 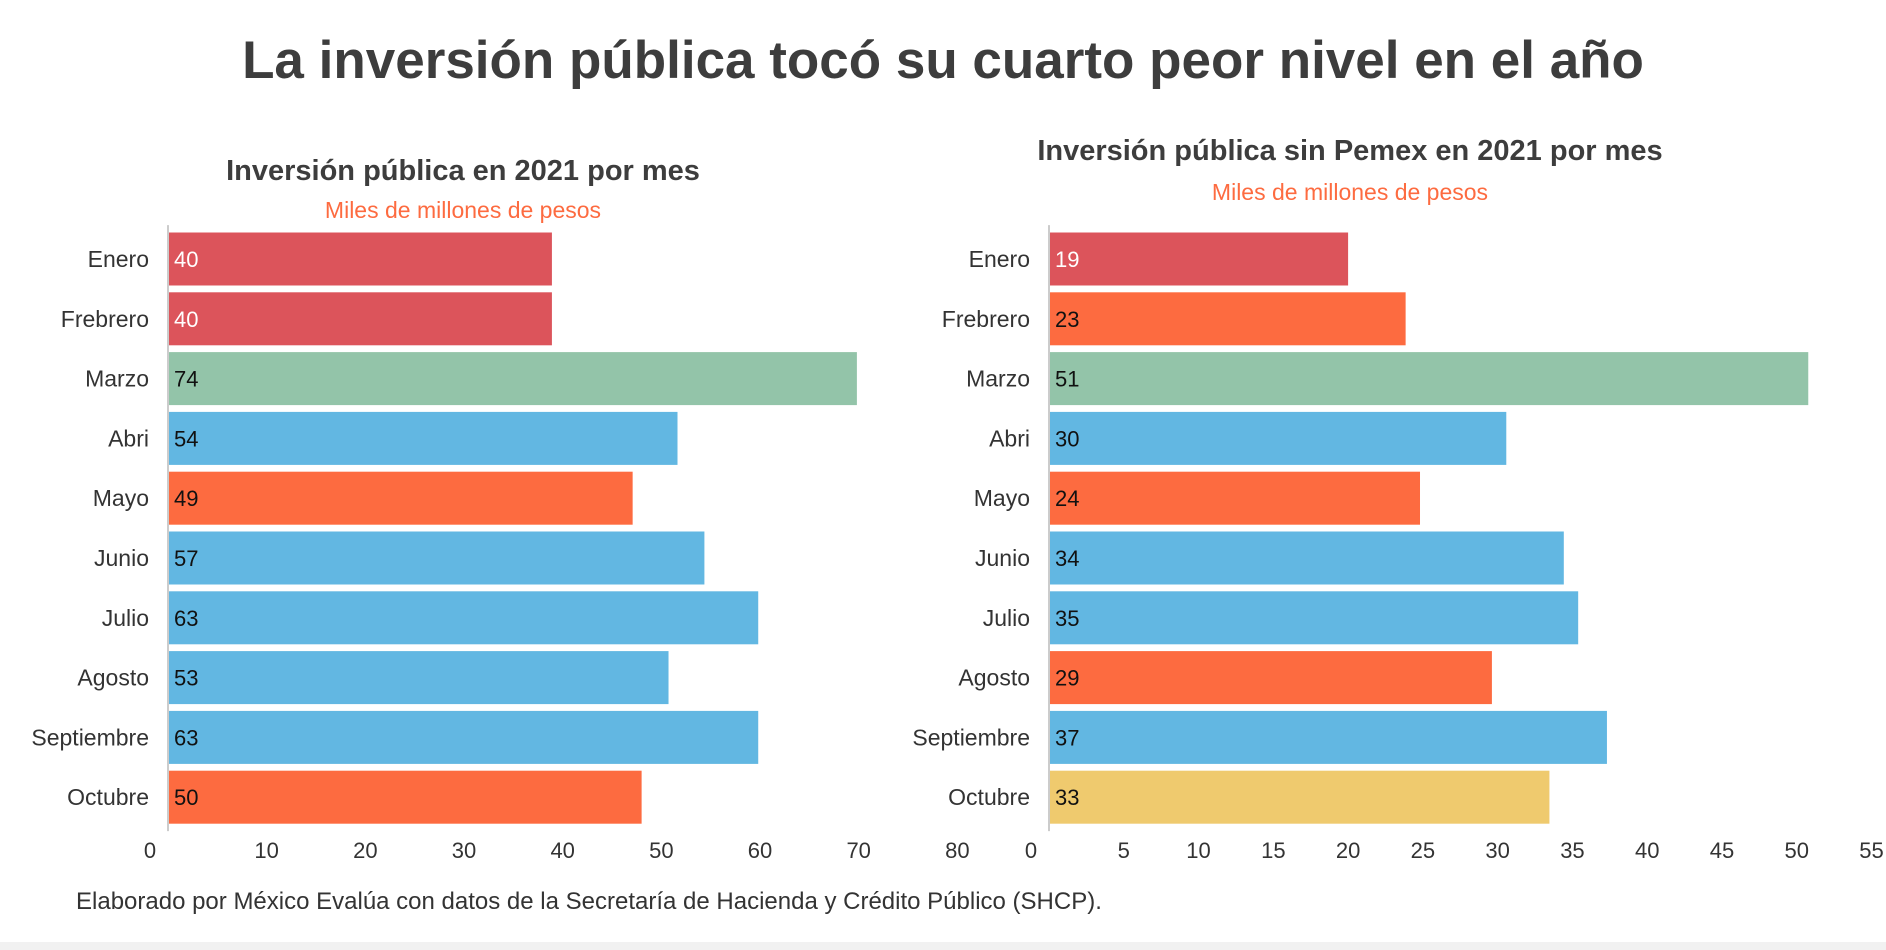 What do you see at coordinates (186, 498) in the screenshot?
I see `data-label: 49` at bounding box center [186, 498].